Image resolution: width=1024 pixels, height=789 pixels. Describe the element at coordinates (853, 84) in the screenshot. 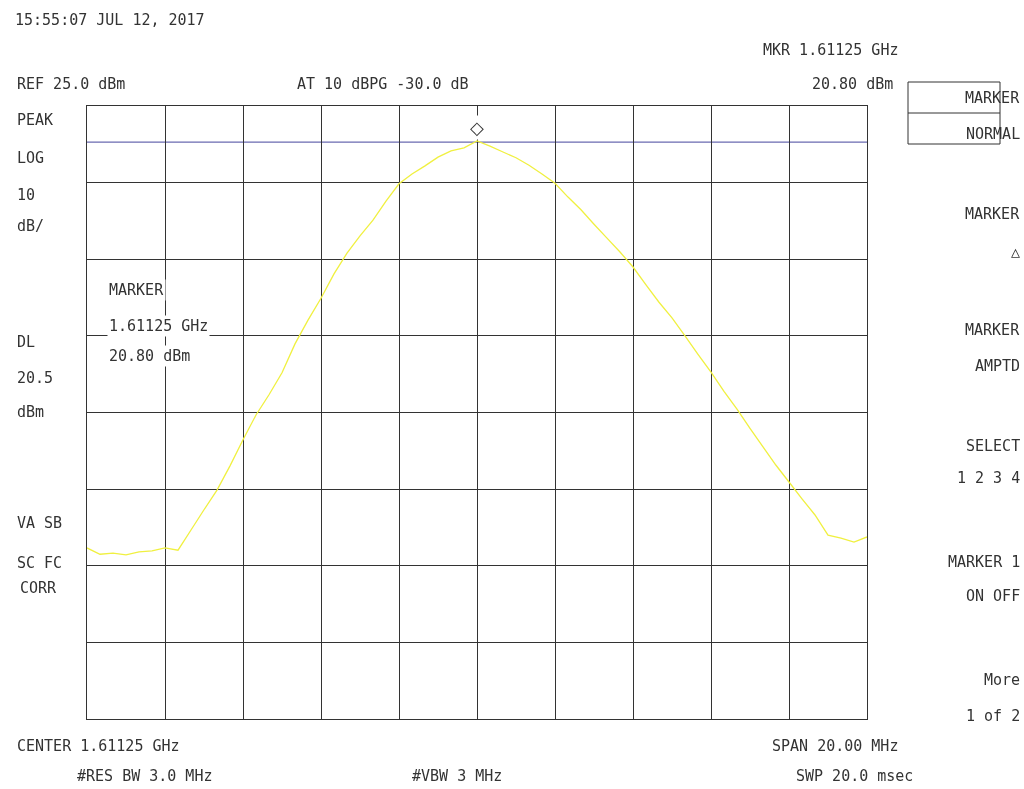

I see `text: 20.80 dBm` at that location.